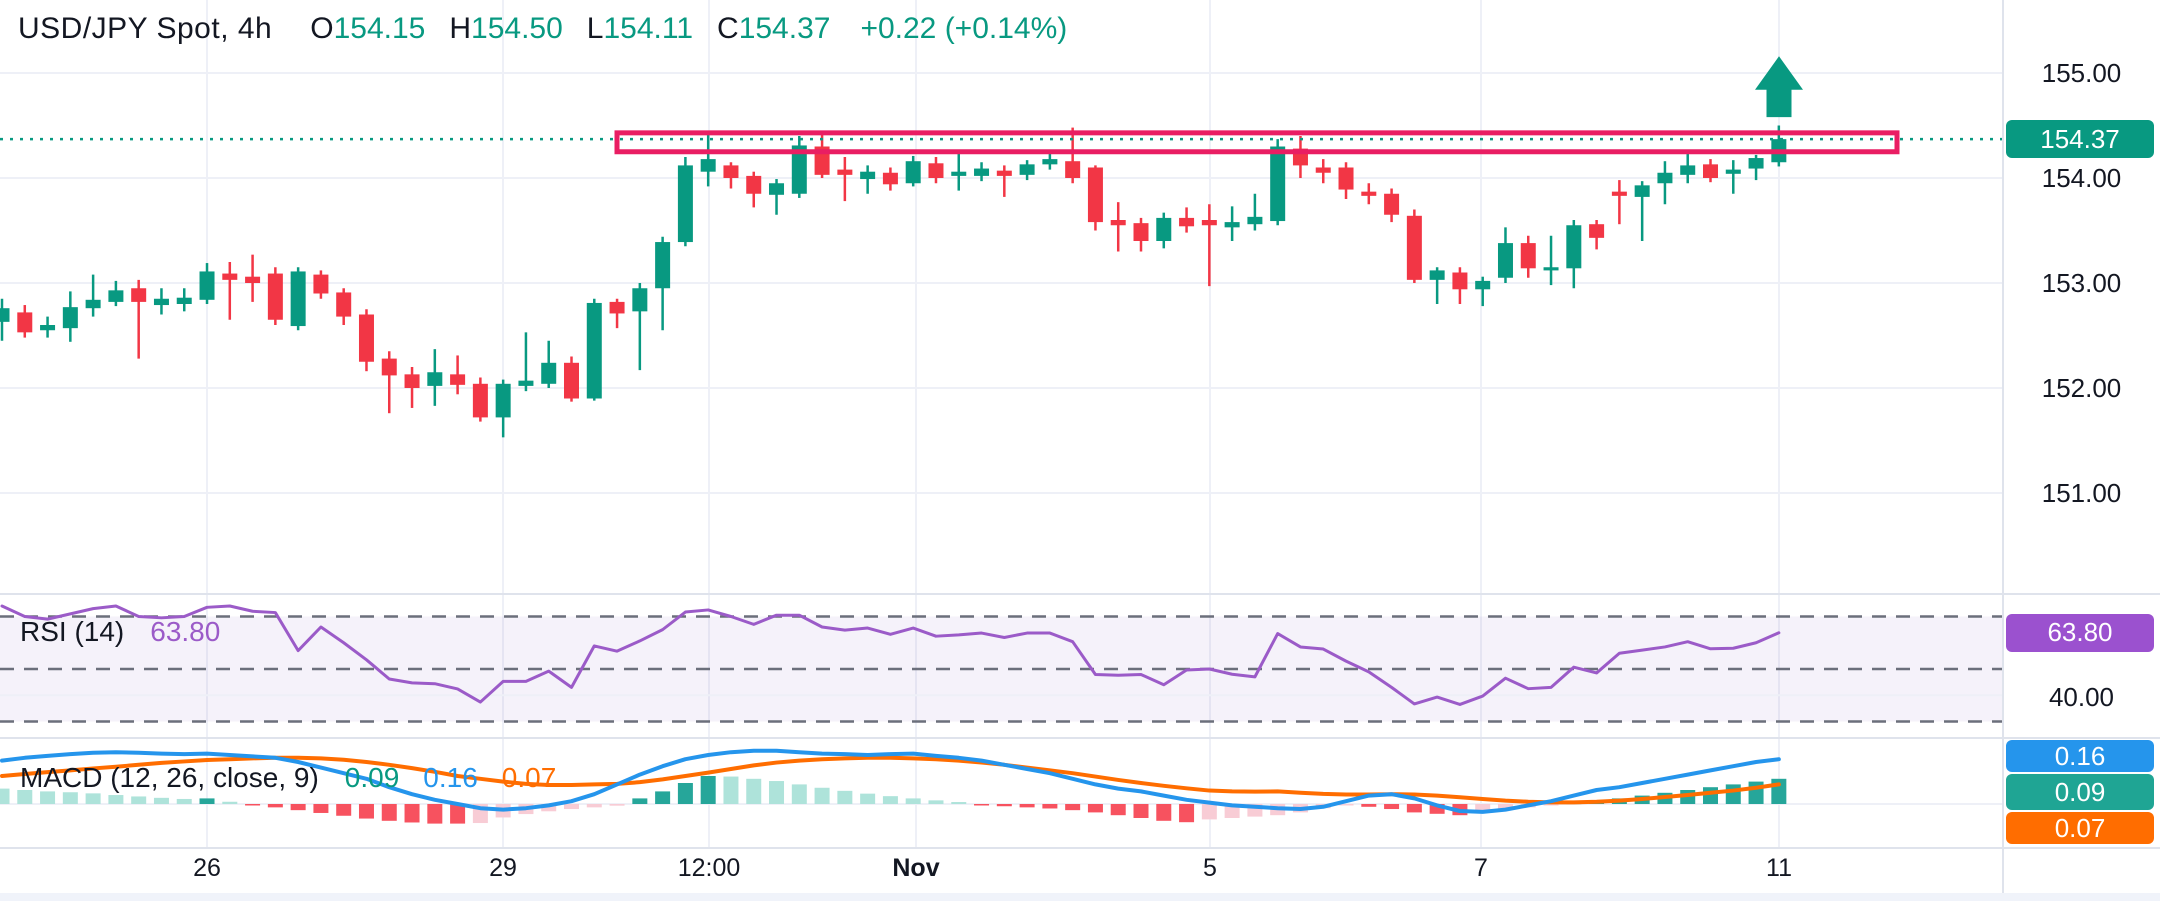 Image resolution: width=2160 pixels, height=901 pixels. Describe the element at coordinates (774, 28) in the screenshot. I see `ohlc-close: C154.37` at that location.